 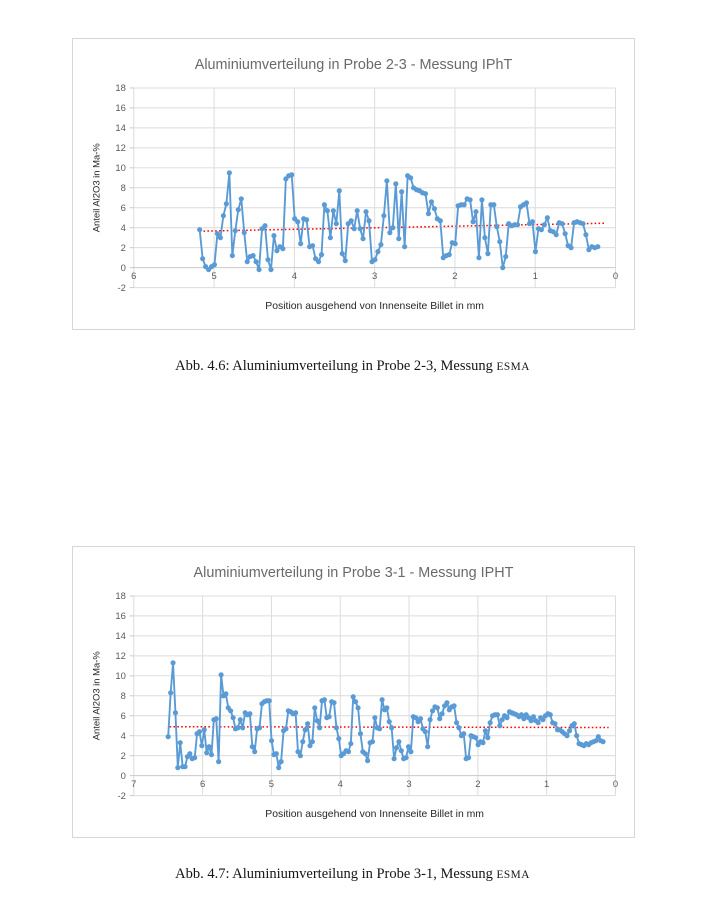 I want to click on x-axis-tick-label: 3, so click(x=408, y=783).